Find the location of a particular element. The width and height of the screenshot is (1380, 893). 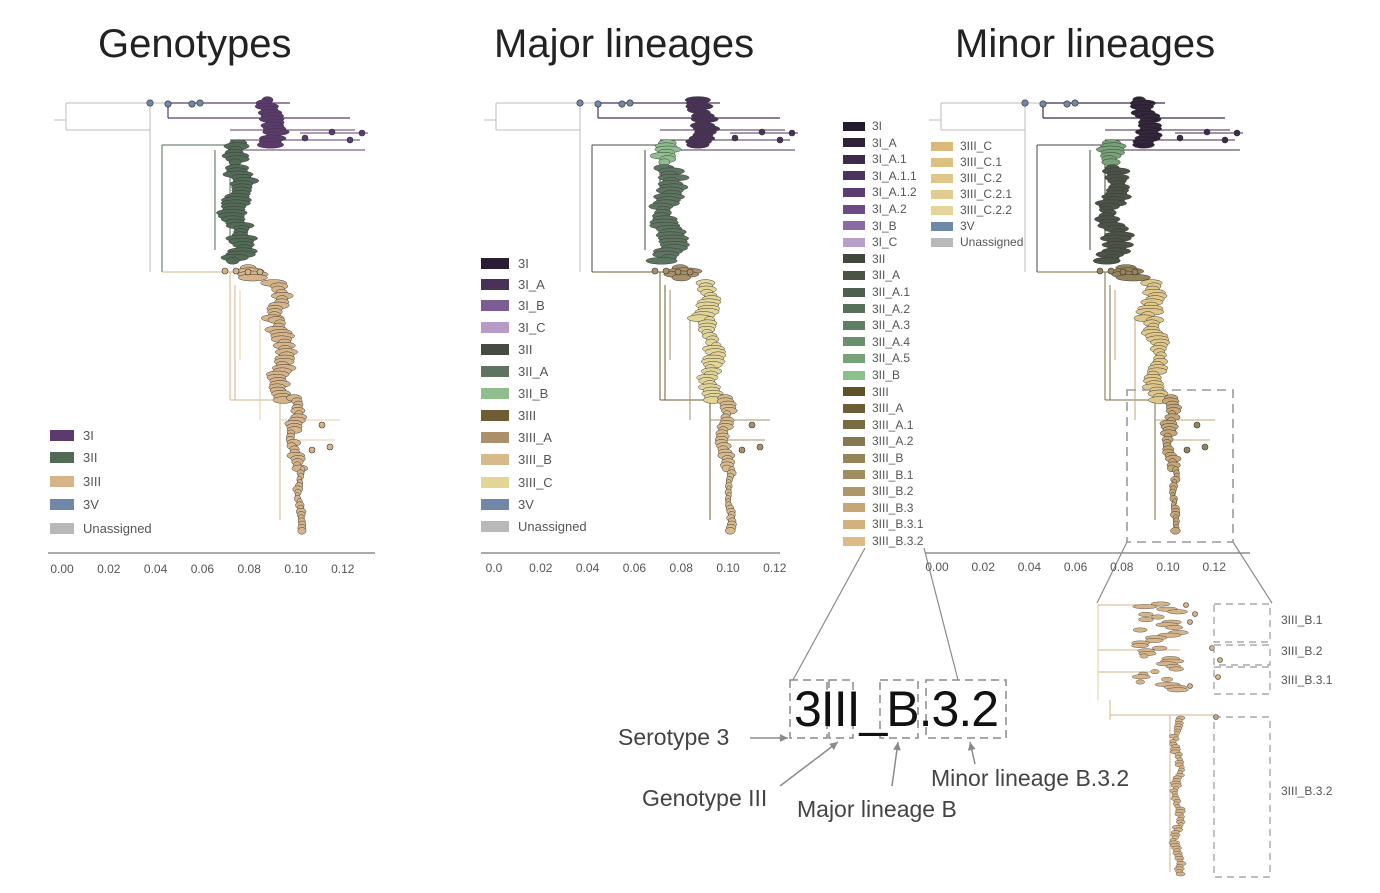

legend-item: 3I_A.1.2 is located at coordinates (880, 192).